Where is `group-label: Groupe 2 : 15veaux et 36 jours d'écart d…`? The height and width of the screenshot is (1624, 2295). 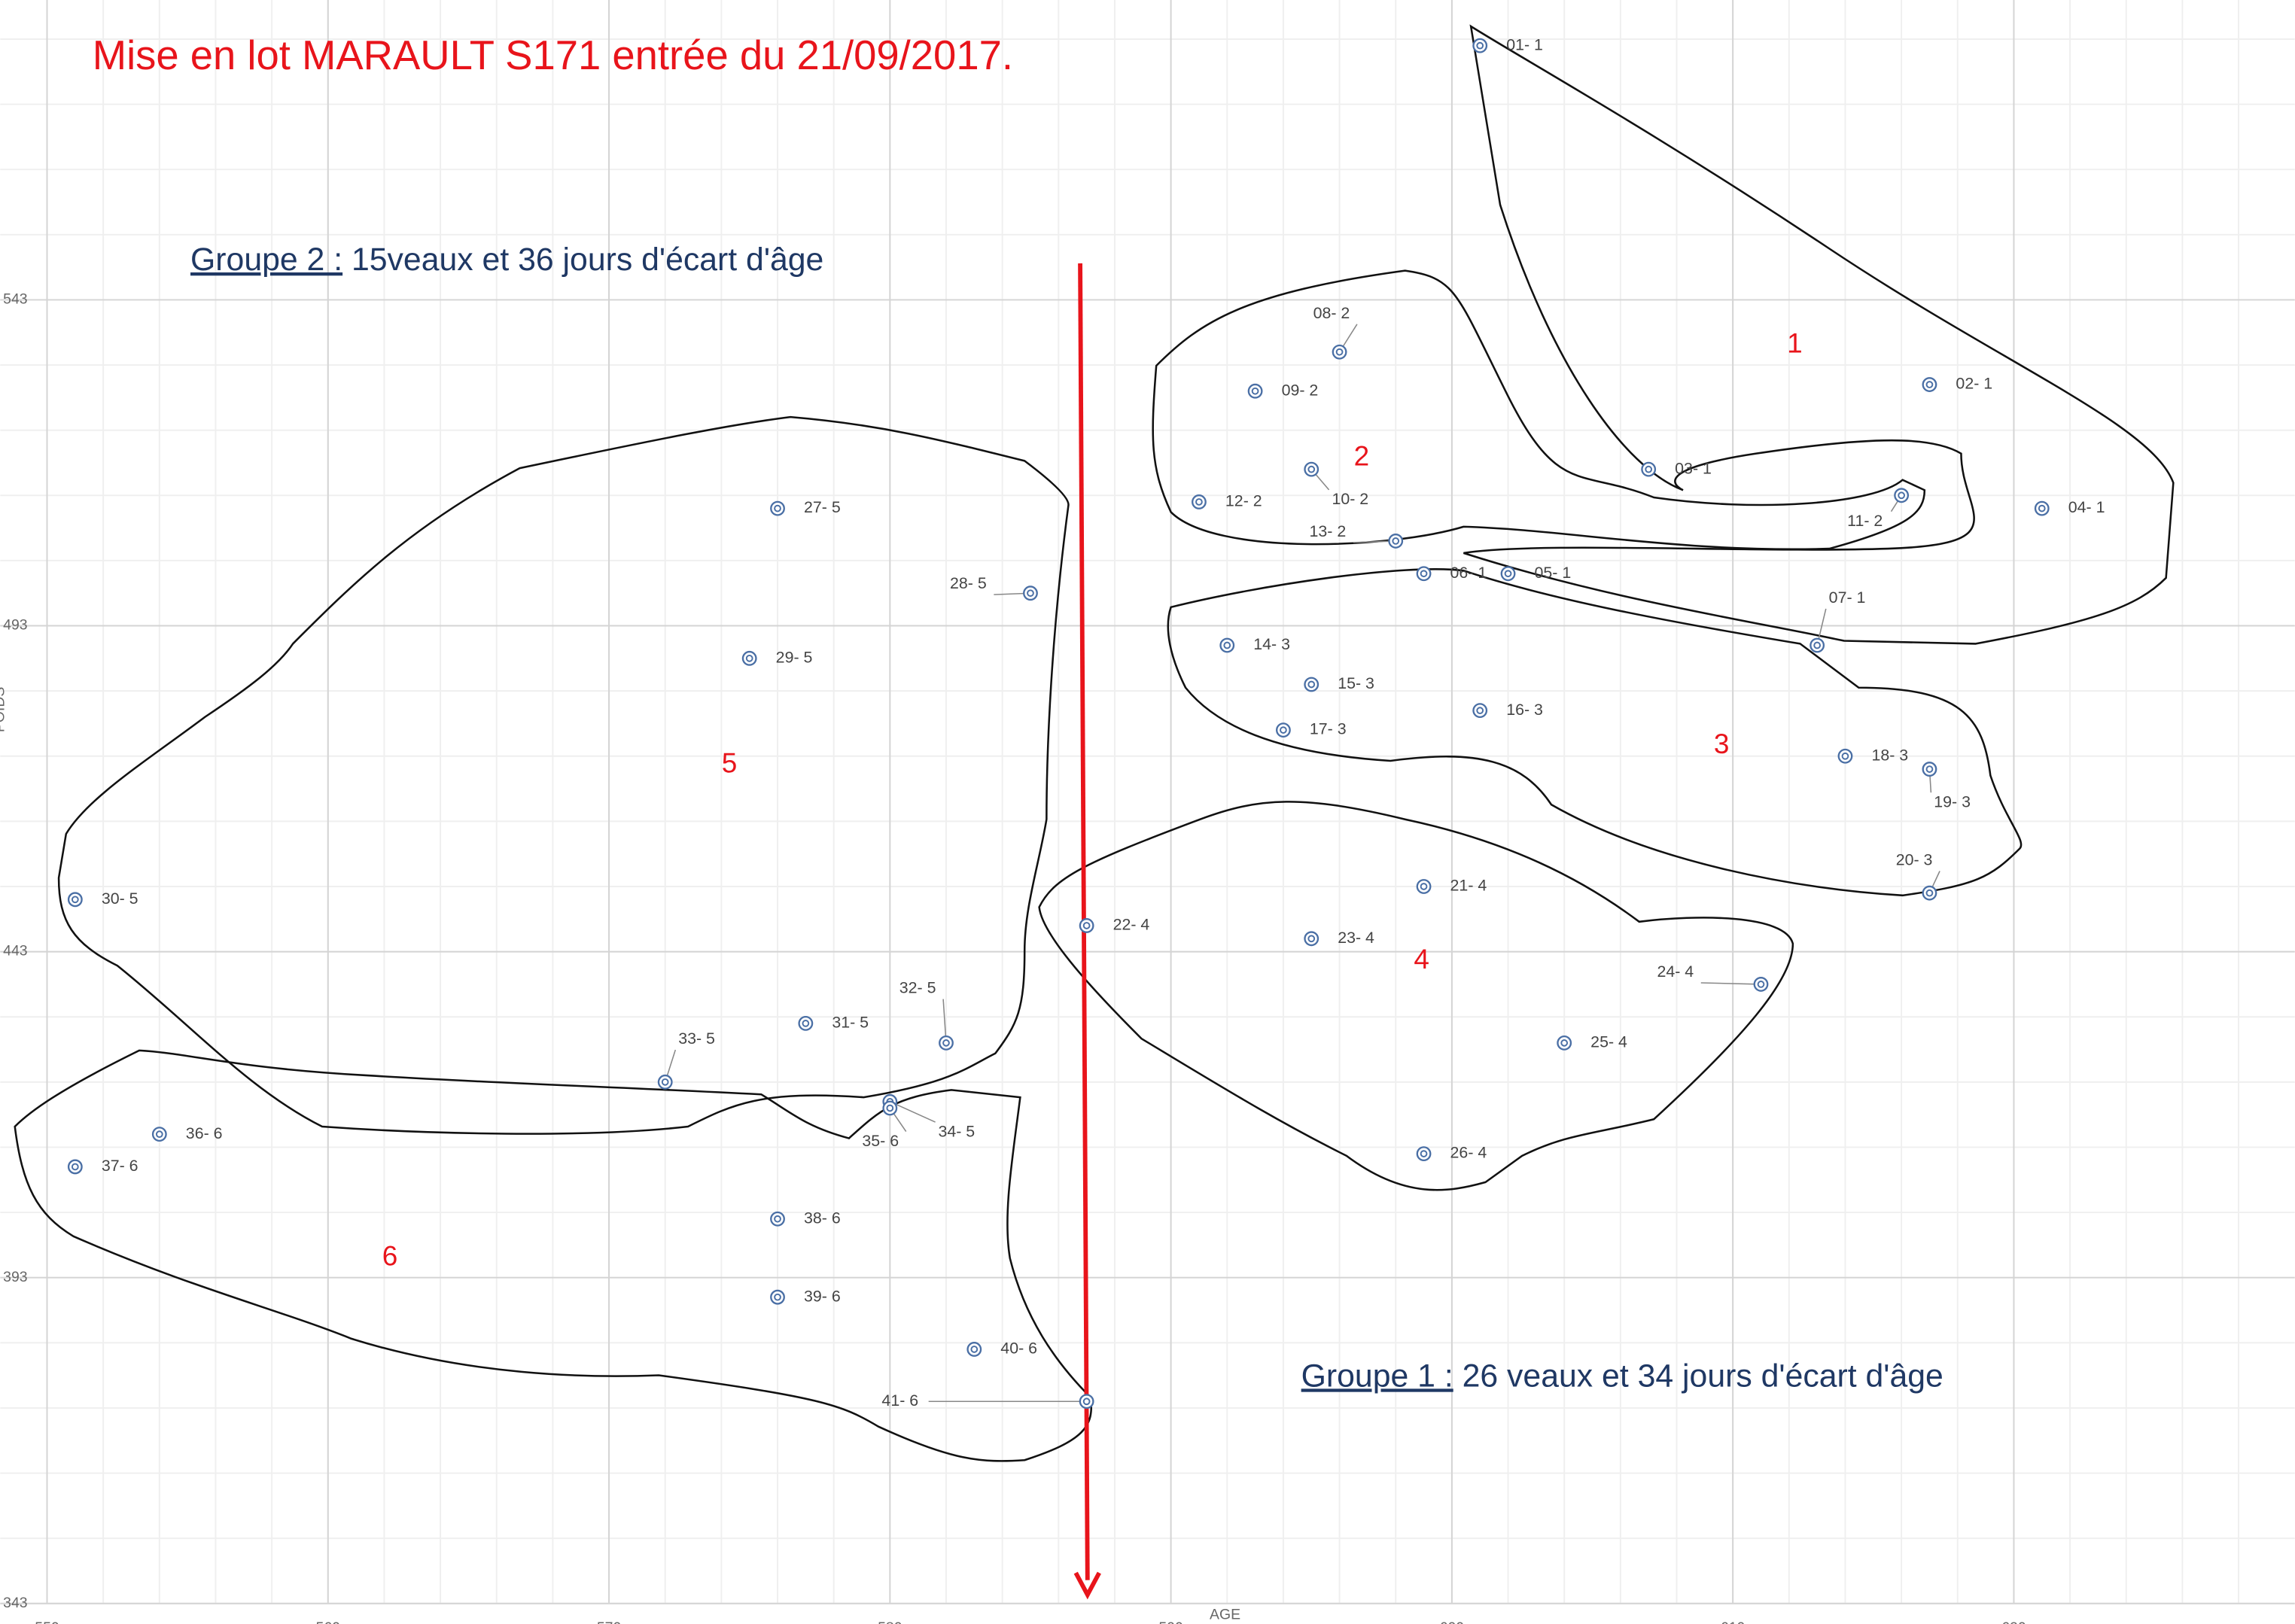
group-label: Groupe 2 : 15veaux et 36 jours d'écart d… is located at coordinates (507, 260).